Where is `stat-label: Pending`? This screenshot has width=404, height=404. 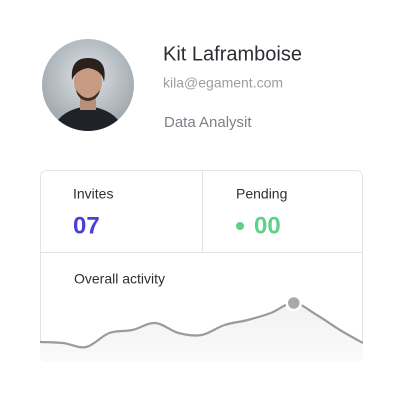
stat-label: Pending is located at coordinates (261, 194).